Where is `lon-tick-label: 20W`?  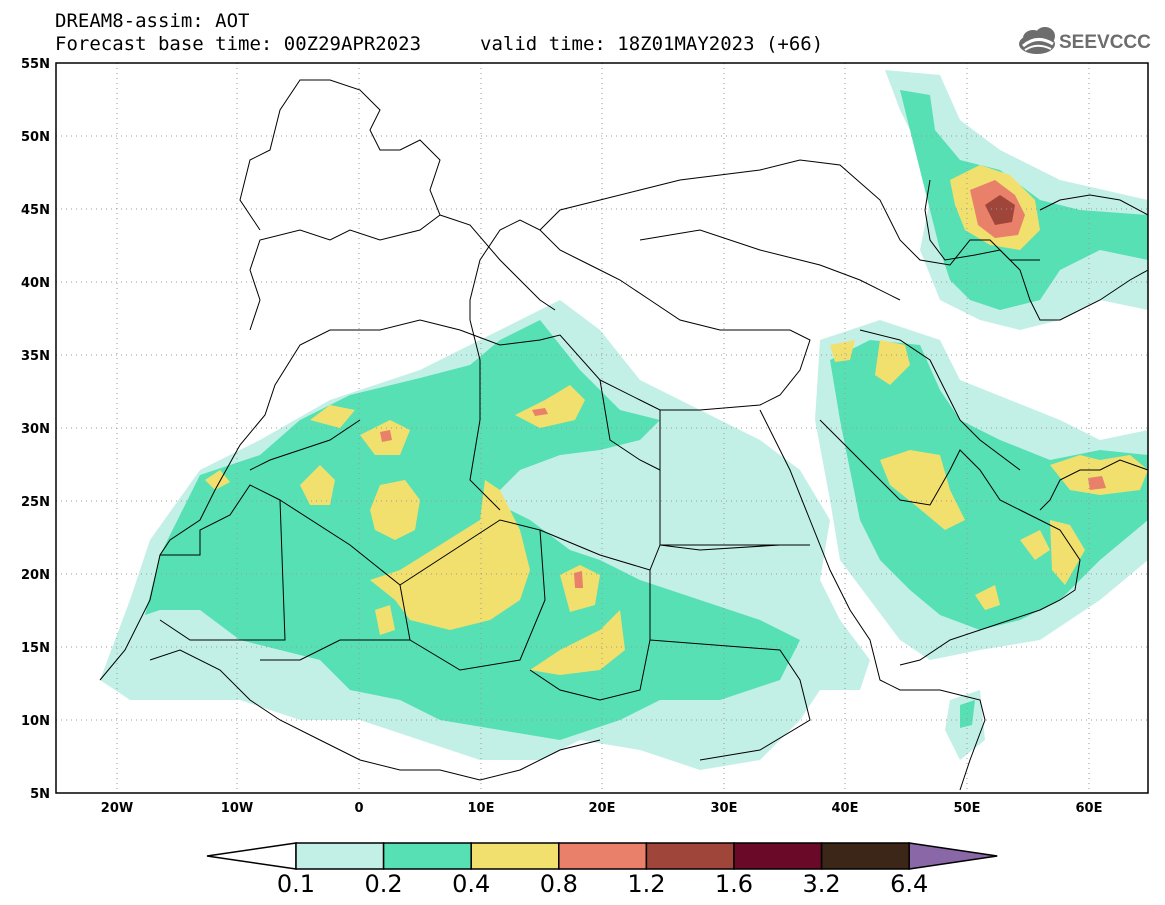
lon-tick-label: 20W is located at coordinates (117, 808).